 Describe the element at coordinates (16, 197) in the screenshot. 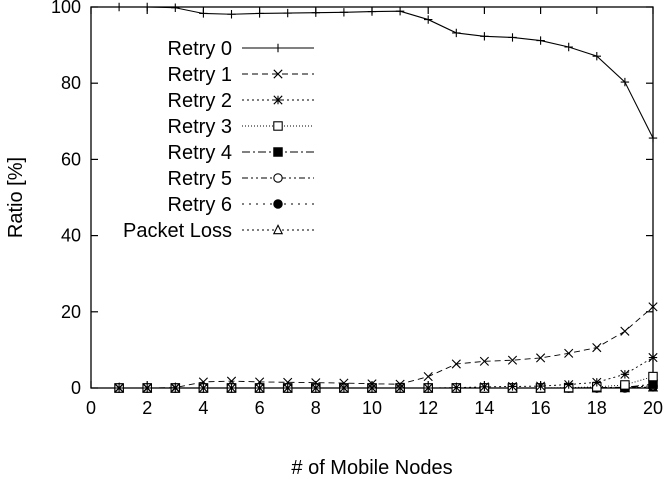

I see `y-axis-label: Ratio [%]` at that location.